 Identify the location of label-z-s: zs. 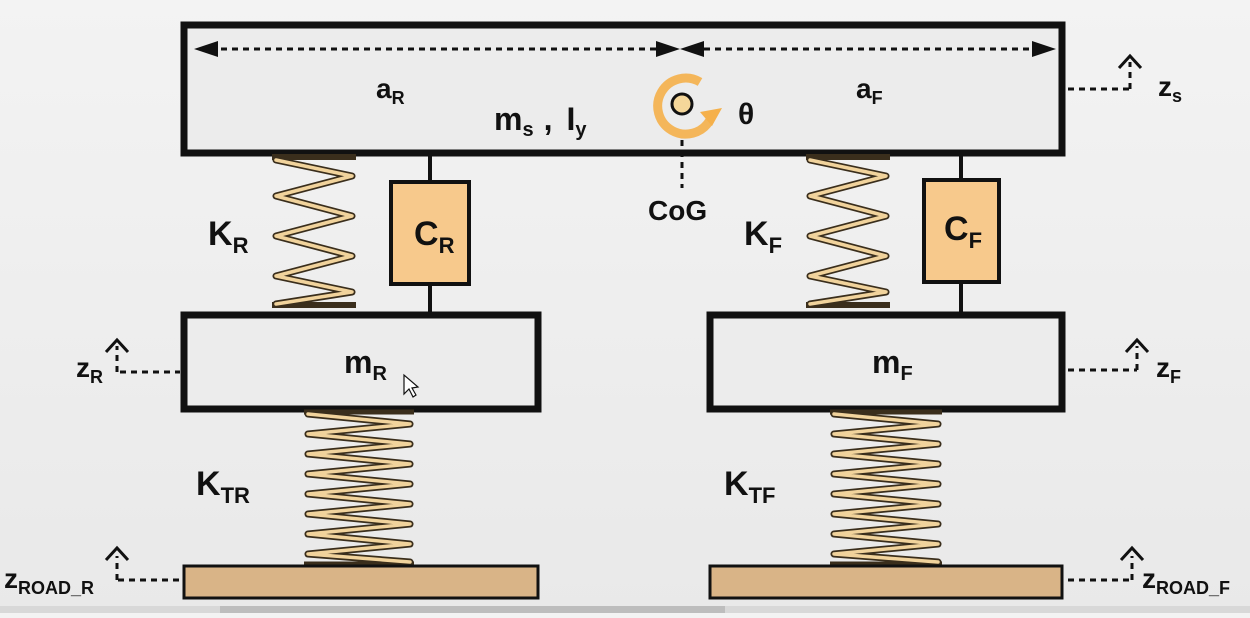
(1170, 88).